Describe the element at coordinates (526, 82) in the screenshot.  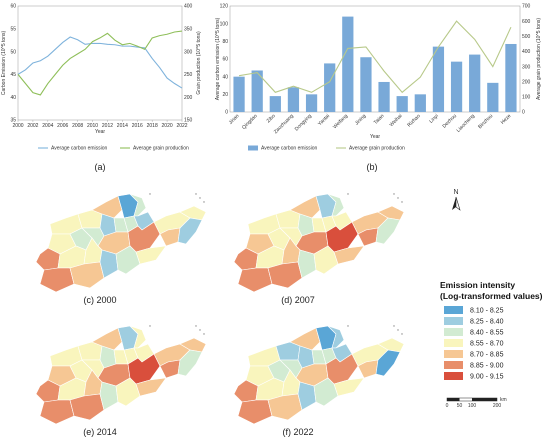
I see `ytick-right-b: 200` at that location.